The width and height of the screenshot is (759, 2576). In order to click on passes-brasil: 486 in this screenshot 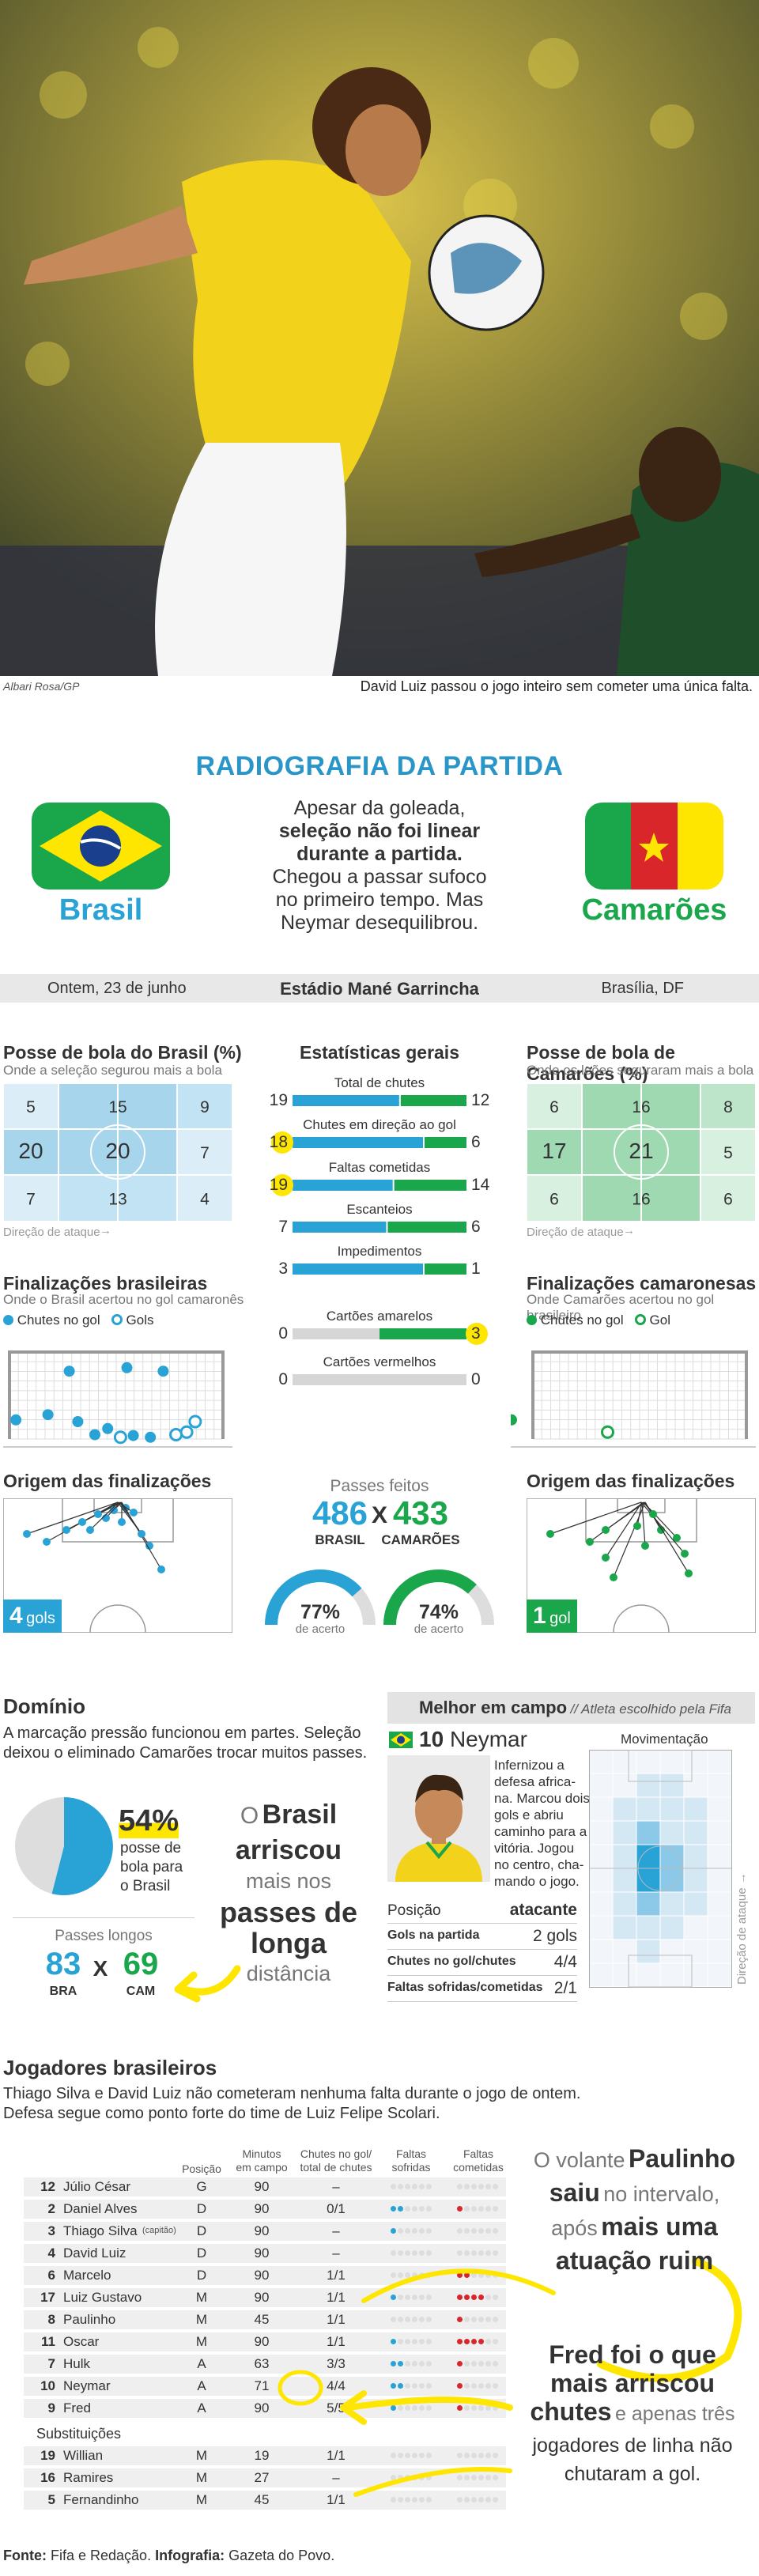, I will do `click(340, 1513)`.